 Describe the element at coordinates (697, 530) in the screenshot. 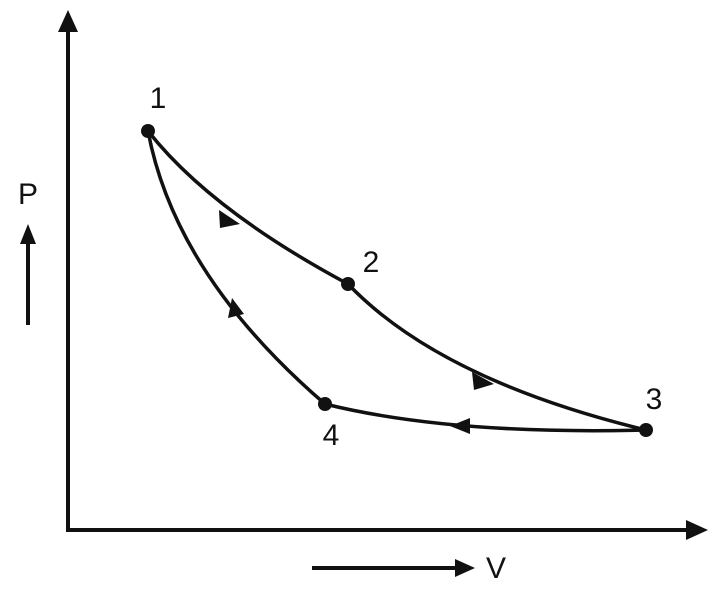

I see `x-axis-arrow` at that location.